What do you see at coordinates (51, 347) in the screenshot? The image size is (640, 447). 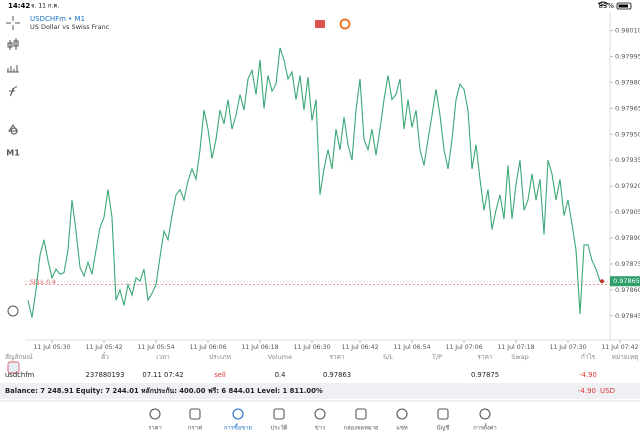 I see `x-tick-label: 11 Jul 05:30` at bounding box center [51, 347].